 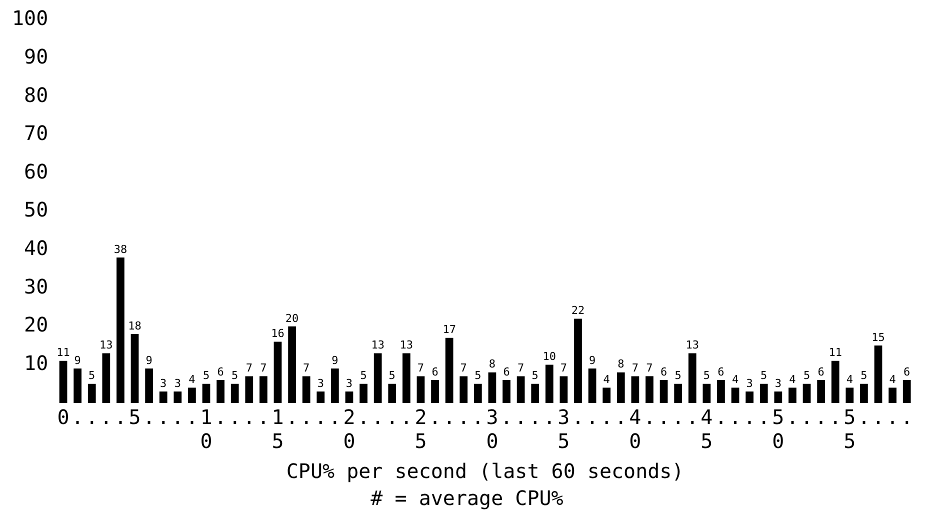 What do you see at coordinates (36, 248) in the screenshot?
I see `y-tick-label: 40` at bounding box center [36, 248].